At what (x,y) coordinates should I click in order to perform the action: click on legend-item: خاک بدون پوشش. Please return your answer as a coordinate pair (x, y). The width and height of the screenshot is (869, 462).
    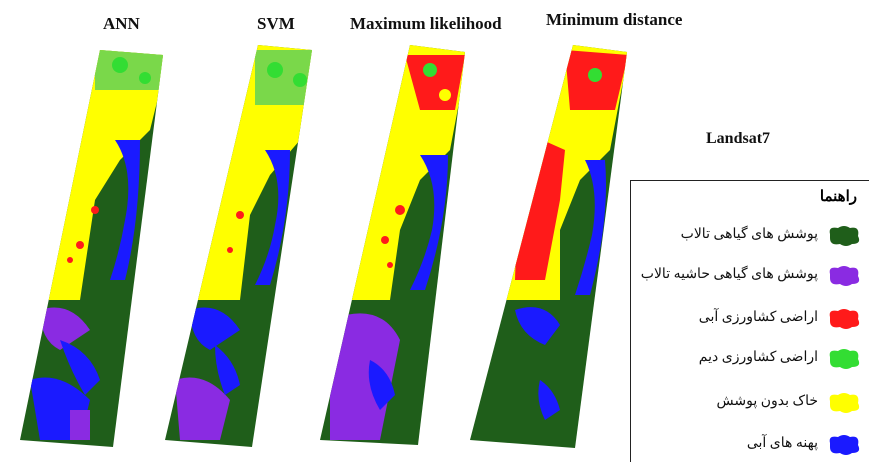
    Looking at the image, I should click on (750, 403).